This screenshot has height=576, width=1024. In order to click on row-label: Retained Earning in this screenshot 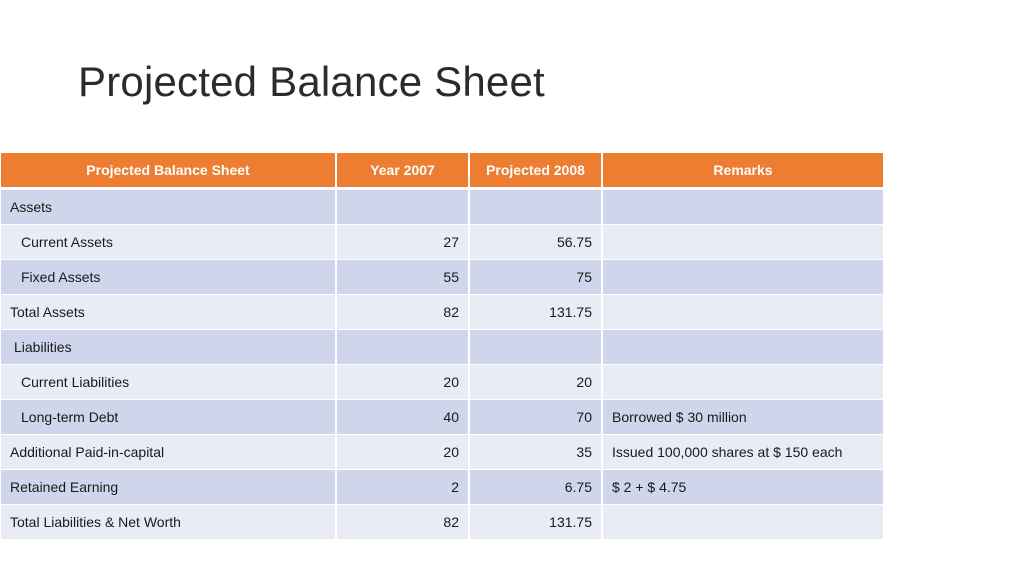, I will do `click(169, 487)`.